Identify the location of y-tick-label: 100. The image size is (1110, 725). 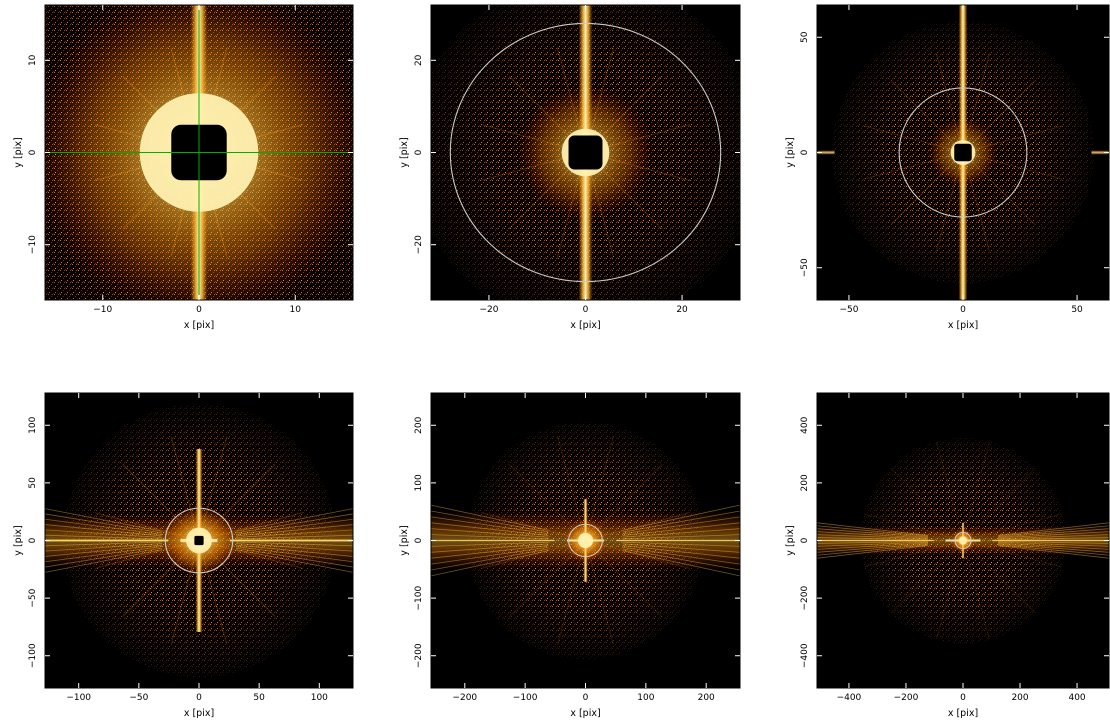
(419, 482).